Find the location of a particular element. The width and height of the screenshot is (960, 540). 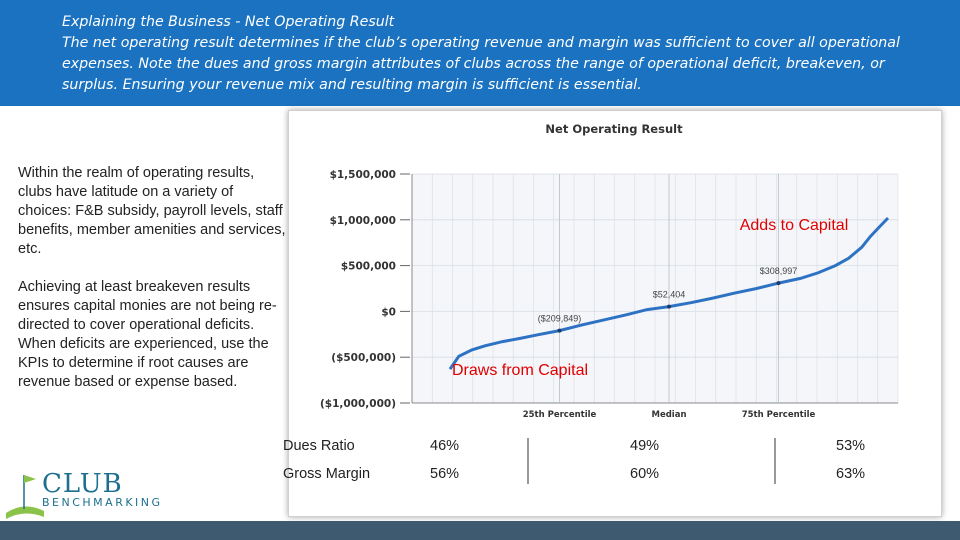

y-tick-label: $1,000,000 is located at coordinates (363, 221).